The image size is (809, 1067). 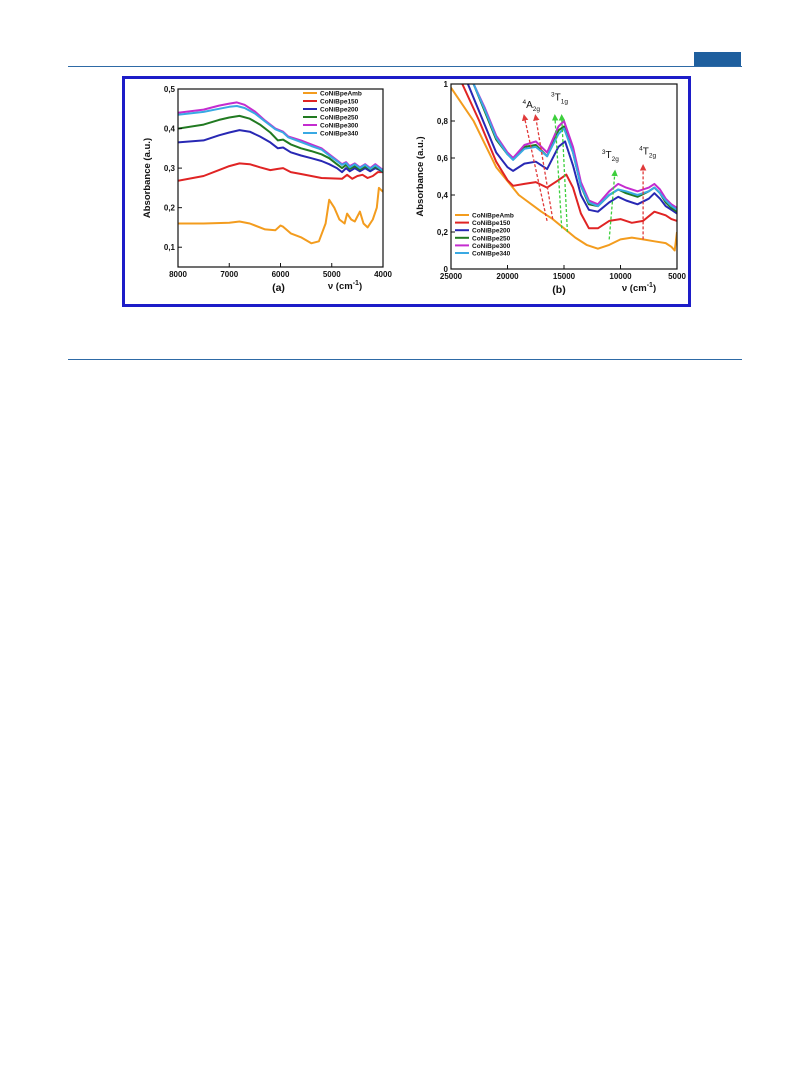 I want to click on y-tick-label: 0,8, so click(x=443, y=121).